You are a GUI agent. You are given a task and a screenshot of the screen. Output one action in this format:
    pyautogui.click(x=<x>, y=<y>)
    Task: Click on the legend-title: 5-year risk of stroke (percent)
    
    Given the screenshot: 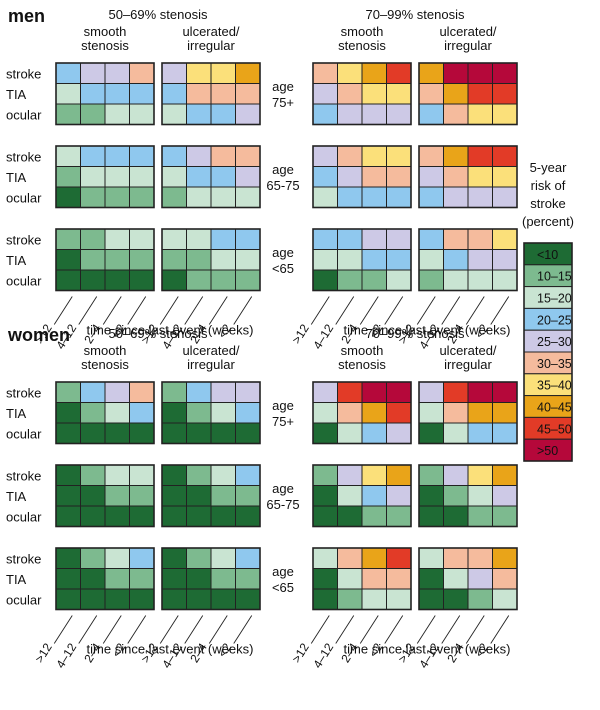 What is the action you would take?
    pyautogui.click(x=548, y=194)
    